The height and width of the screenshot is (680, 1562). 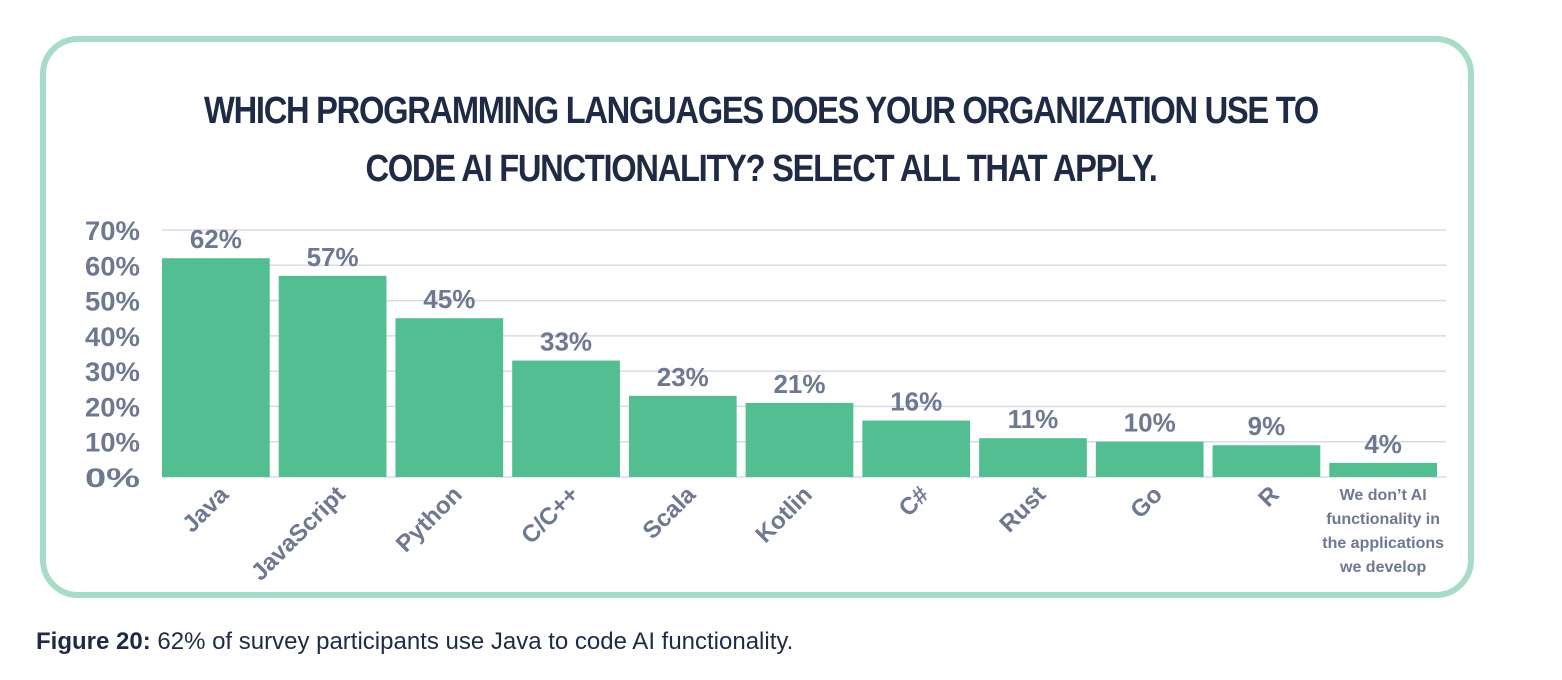 I want to click on data-label: 33%, so click(x=566, y=342).